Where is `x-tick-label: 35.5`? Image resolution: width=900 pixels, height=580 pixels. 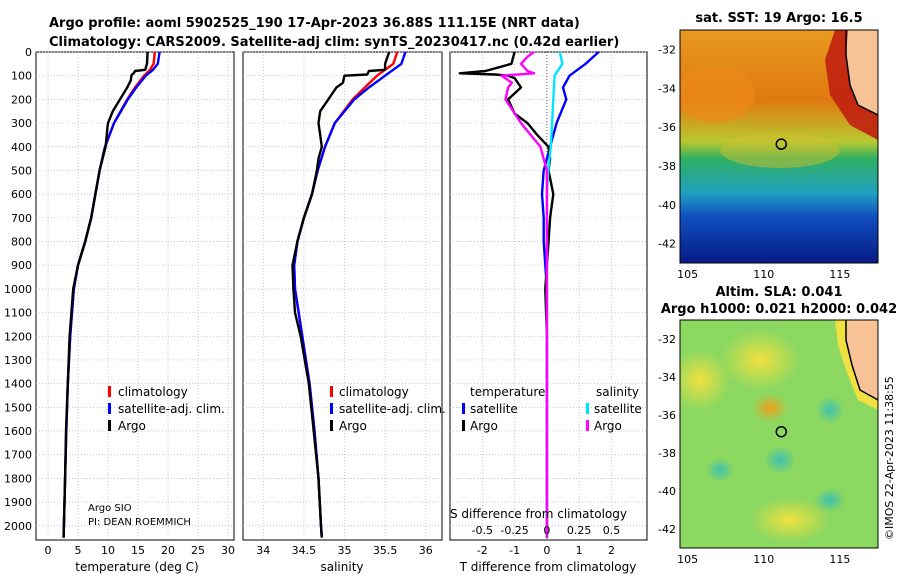
x-tick-label: 35.5 is located at coordinates (385, 550).